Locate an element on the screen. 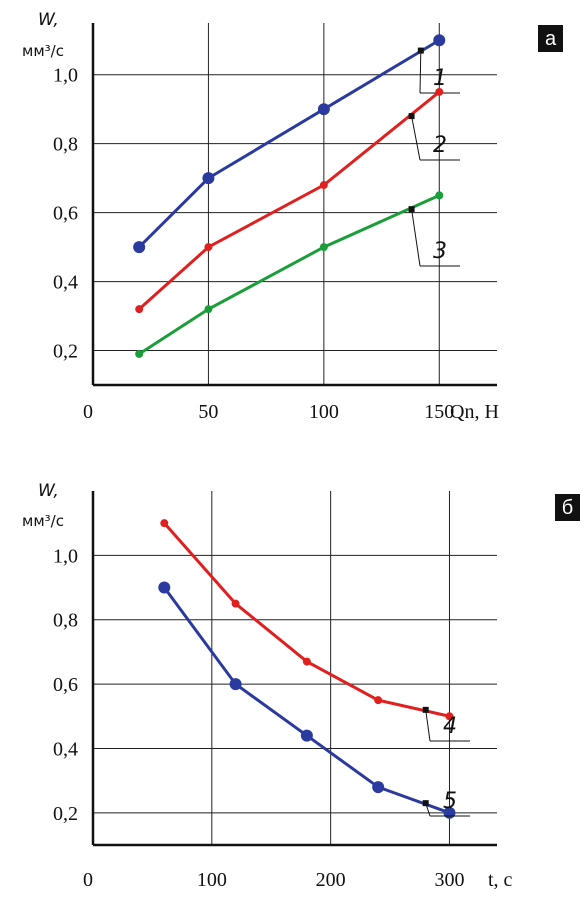 The height and width of the screenshot is (901, 587). series-label-3: 3 is located at coordinates (440, 251).